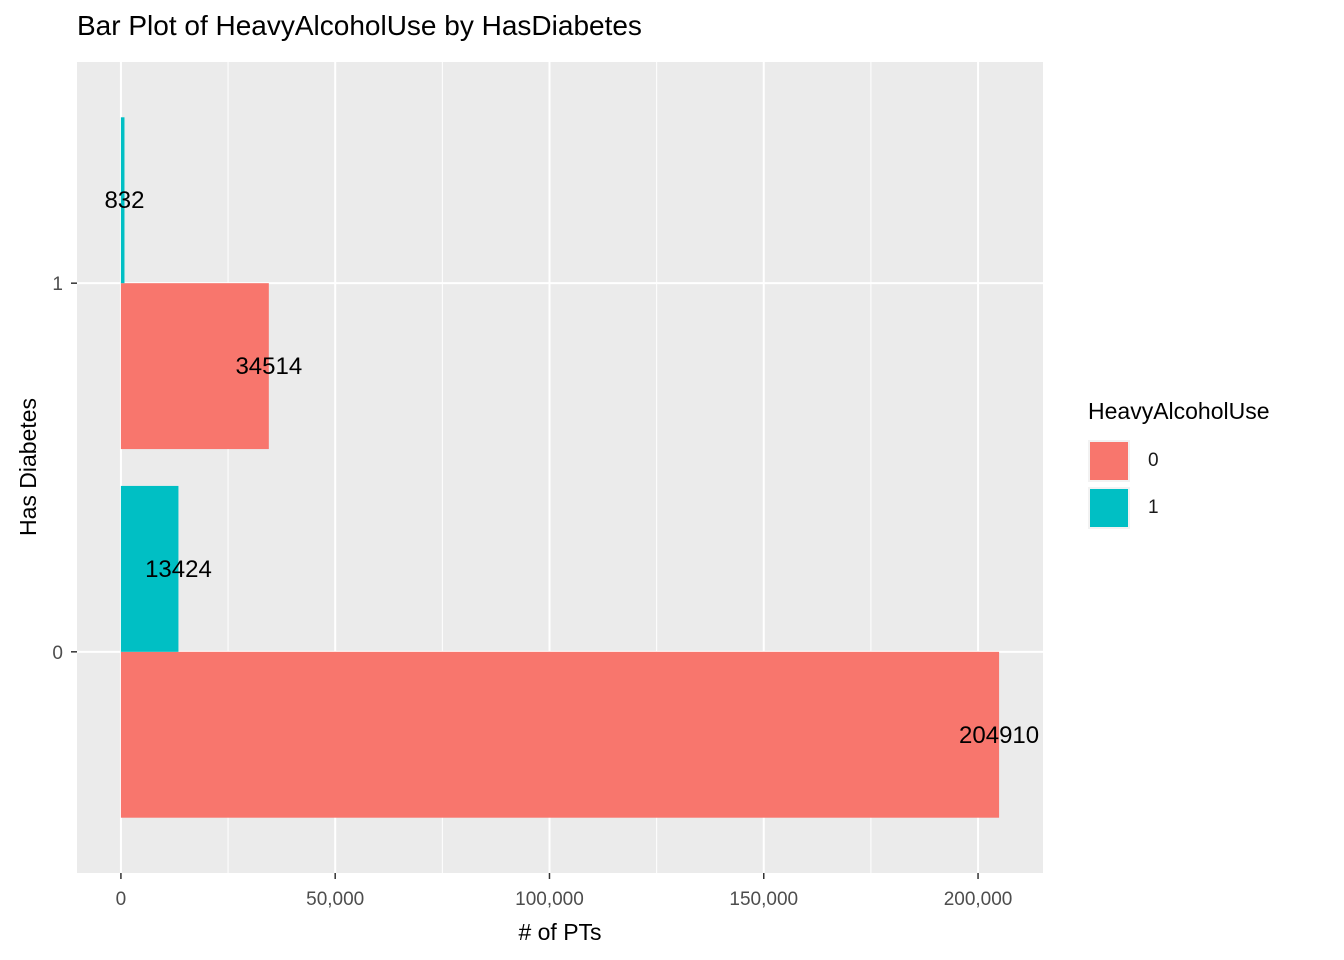 The width and height of the screenshot is (1344, 960). I want to click on data-label-series-1-cat-1: 832, so click(124, 200).